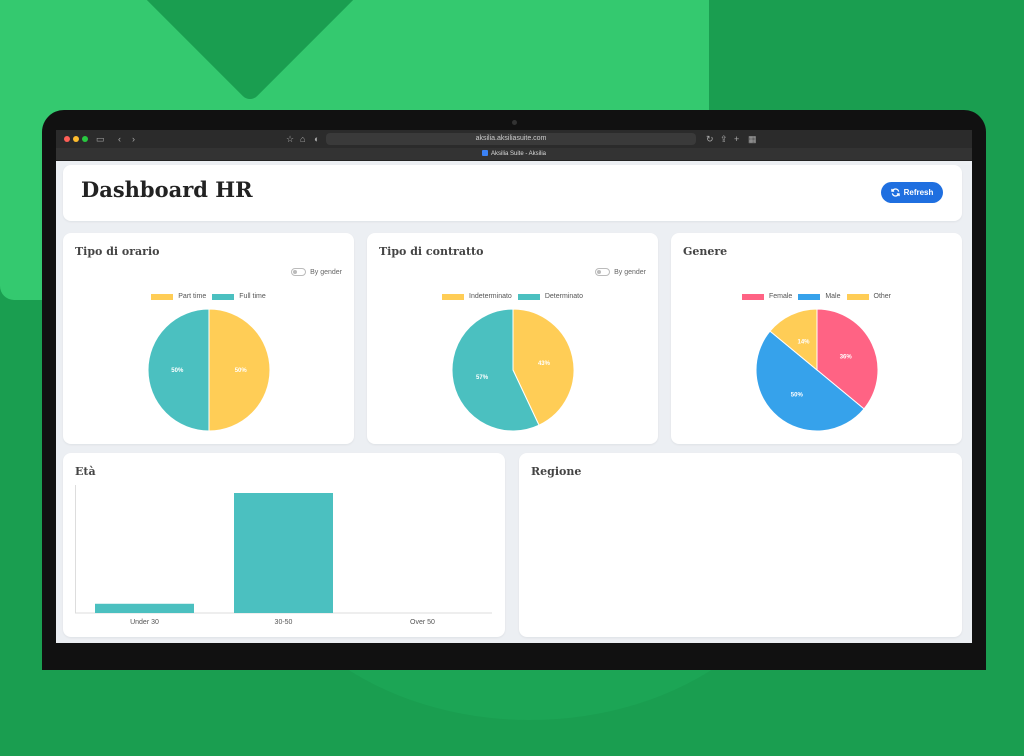 The image size is (1024, 756). Describe the element at coordinates (85, 139) in the screenshot. I see `zoom-window-icon` at that location.